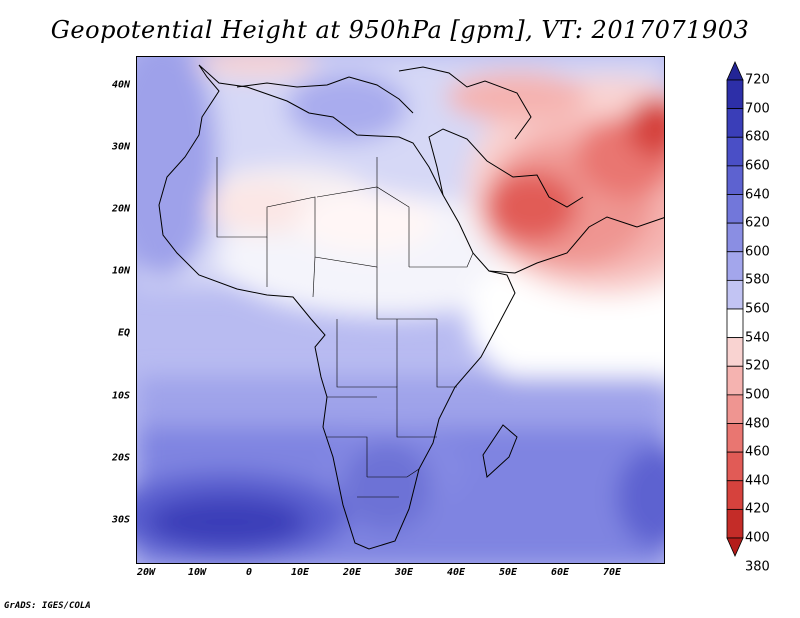 This screenshot has width=800, height=618. I want to click on lon-label-40e: 40E, so click(456, 572).